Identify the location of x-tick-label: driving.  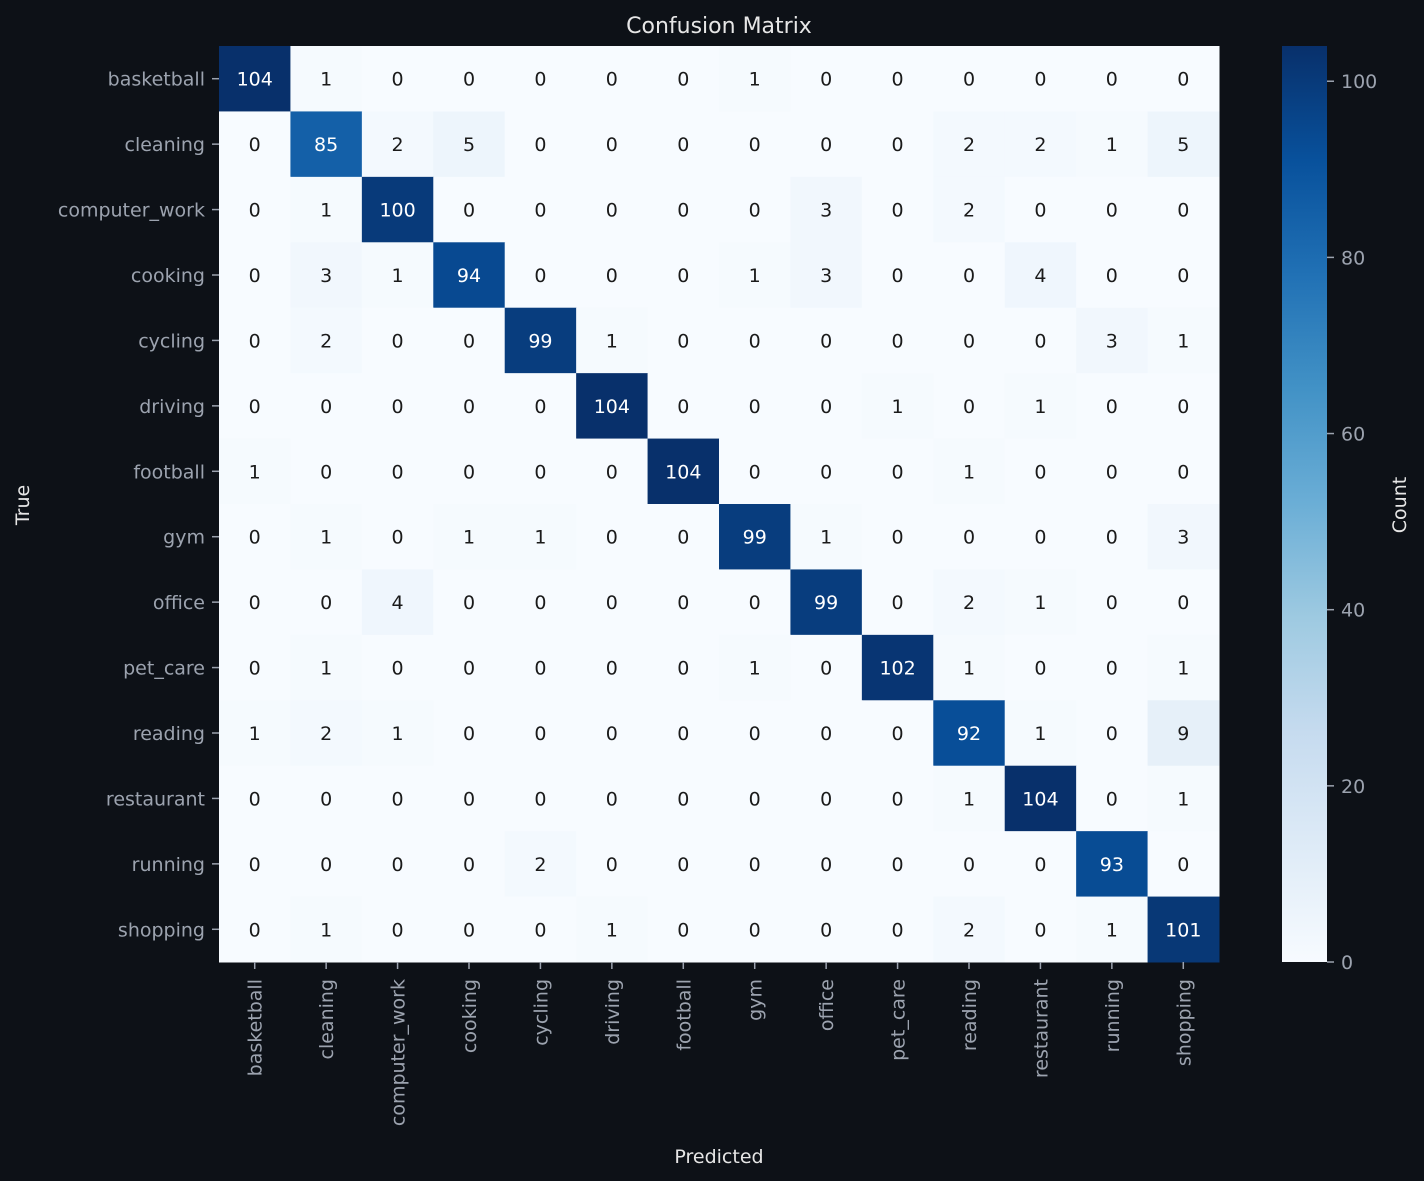
(613, 1012).